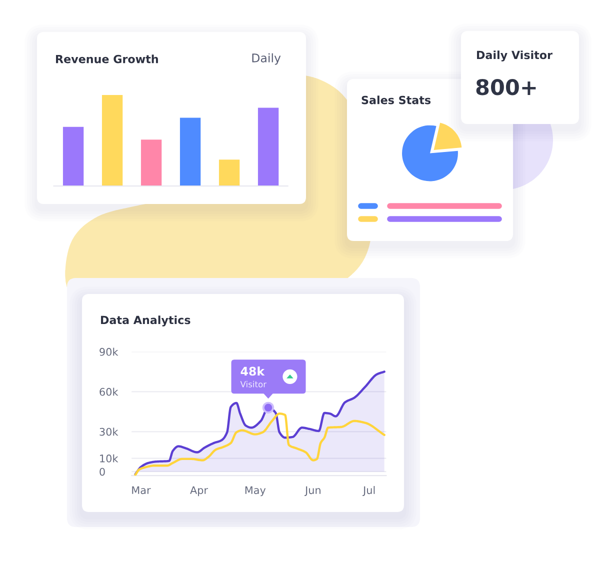 This screenshot has width=616, height=563. What do you see at coordinates (109, 458) in the screenshot?
I see `y-tick-label: 10k` at bounding box center [109, 458].